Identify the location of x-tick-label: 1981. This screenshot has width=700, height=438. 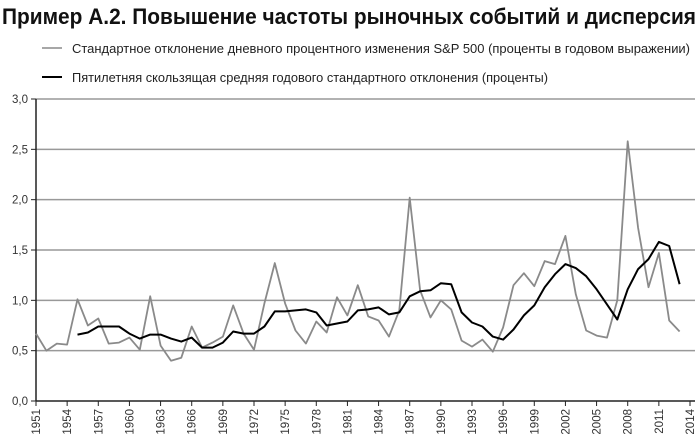
(348, 422).